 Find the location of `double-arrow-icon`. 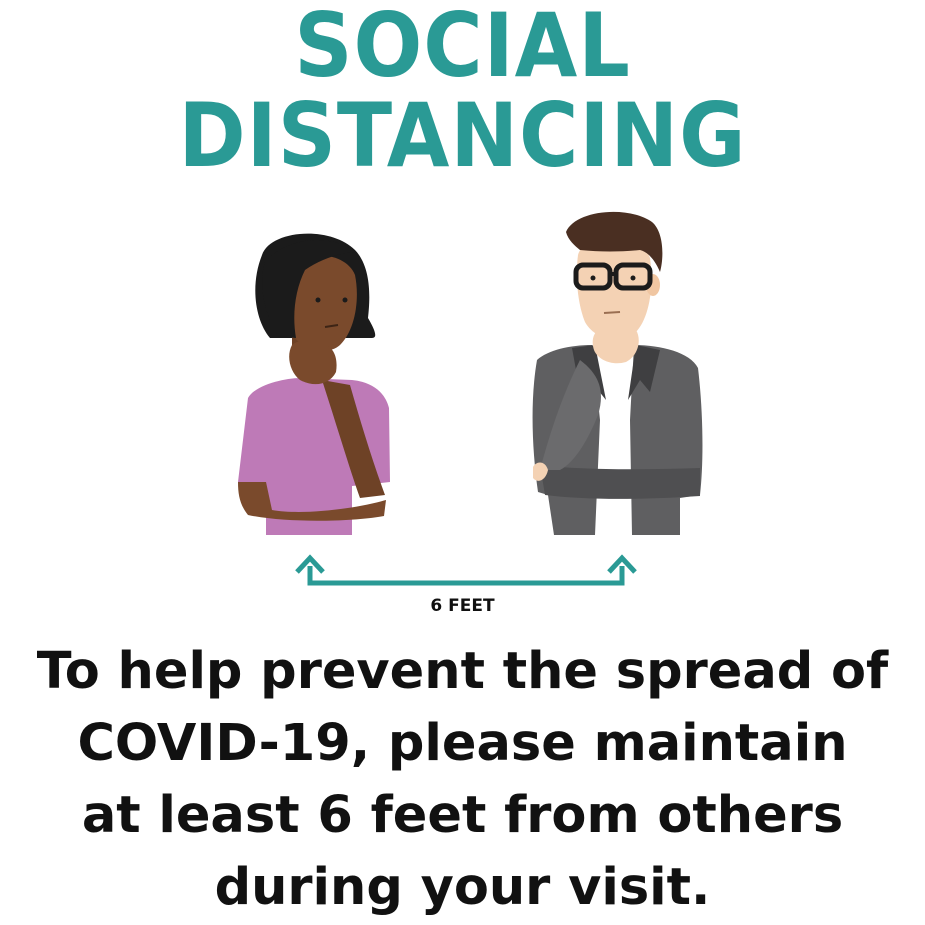

double-arrow-icon is located at coordinates (466, 570).